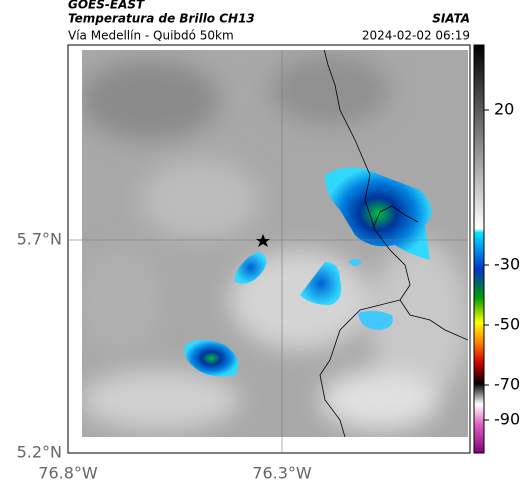 The image size is (526, 495). Describe the element at coordinates (504, 109) in the screenshot. I see `colorbar-label: 20` at that location.